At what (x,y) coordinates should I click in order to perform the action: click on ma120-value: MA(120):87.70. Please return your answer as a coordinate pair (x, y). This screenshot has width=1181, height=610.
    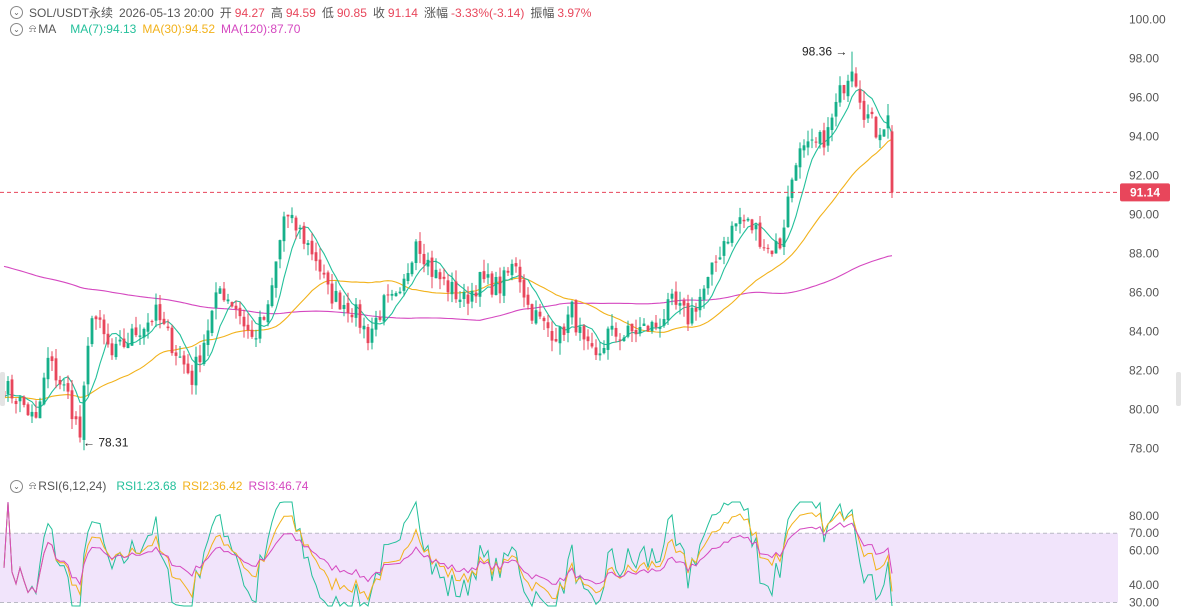
    Looking at the image, I should click on (261, 29).